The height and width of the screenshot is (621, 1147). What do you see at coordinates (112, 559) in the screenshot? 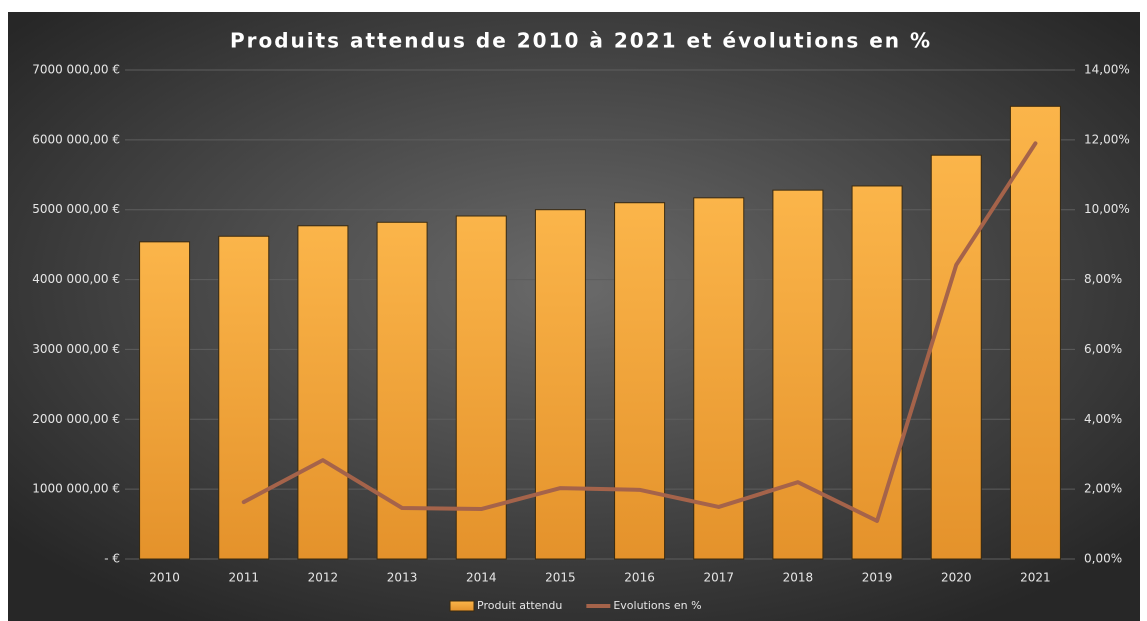
I see `y-tick-label: - €` at bounding box center [112, 559].